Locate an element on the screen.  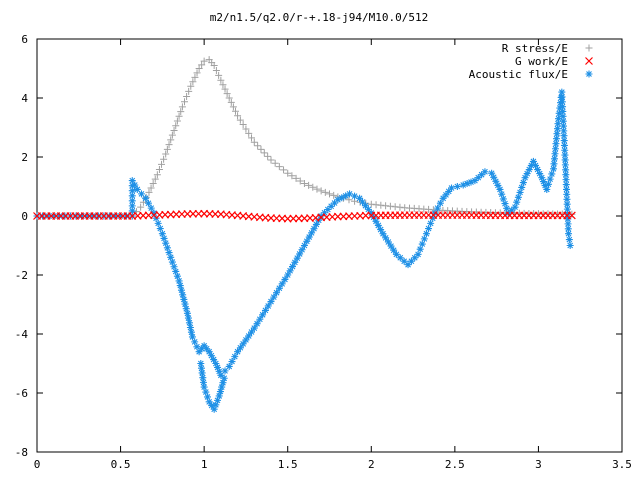
x-tick-label: 0.5 is located at coordinates (121, 464).